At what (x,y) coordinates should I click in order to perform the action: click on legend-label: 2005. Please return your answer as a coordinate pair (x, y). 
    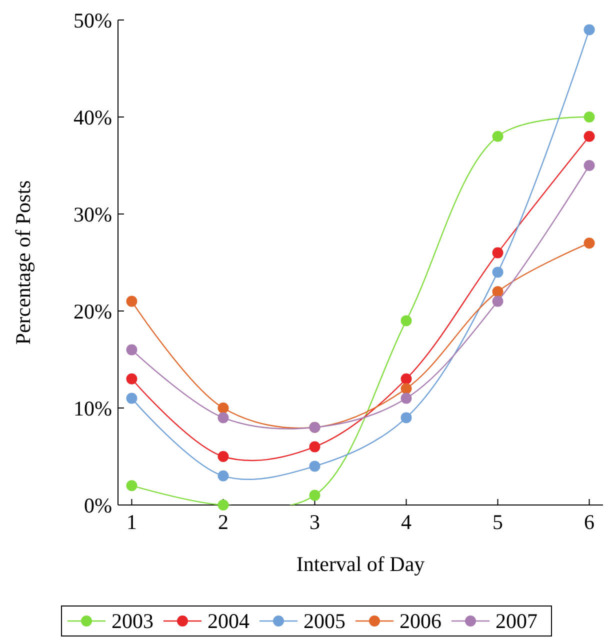
    Looking at the image, I should click on (325, 621).